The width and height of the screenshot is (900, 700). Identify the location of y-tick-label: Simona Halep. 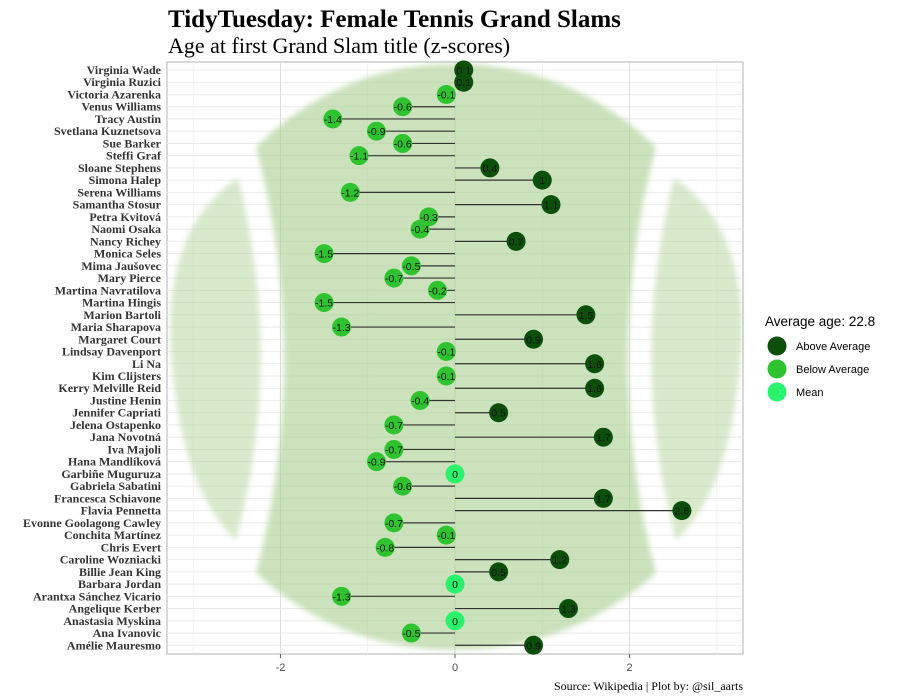
(125, 180).